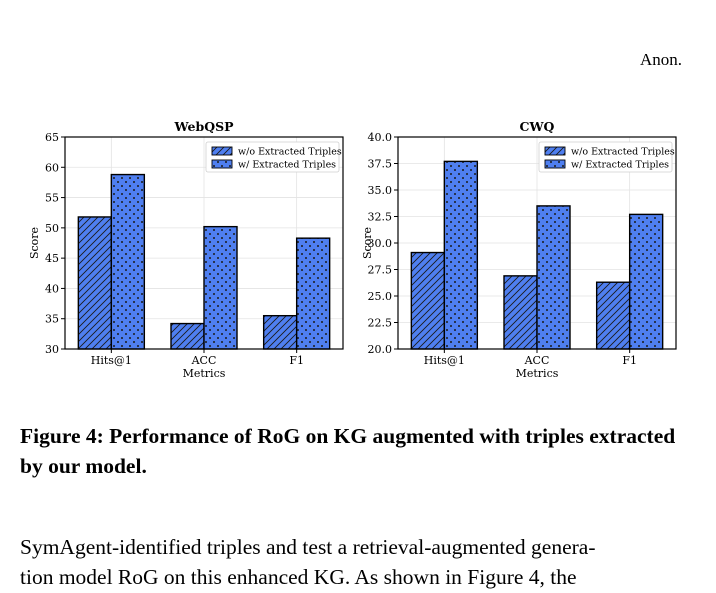 This screenshot has height=593, width=716. What do you see at coordinates (52, 167) in the screenshot?
I see `tick-label-y: 60` at bounding box center [52, 167].